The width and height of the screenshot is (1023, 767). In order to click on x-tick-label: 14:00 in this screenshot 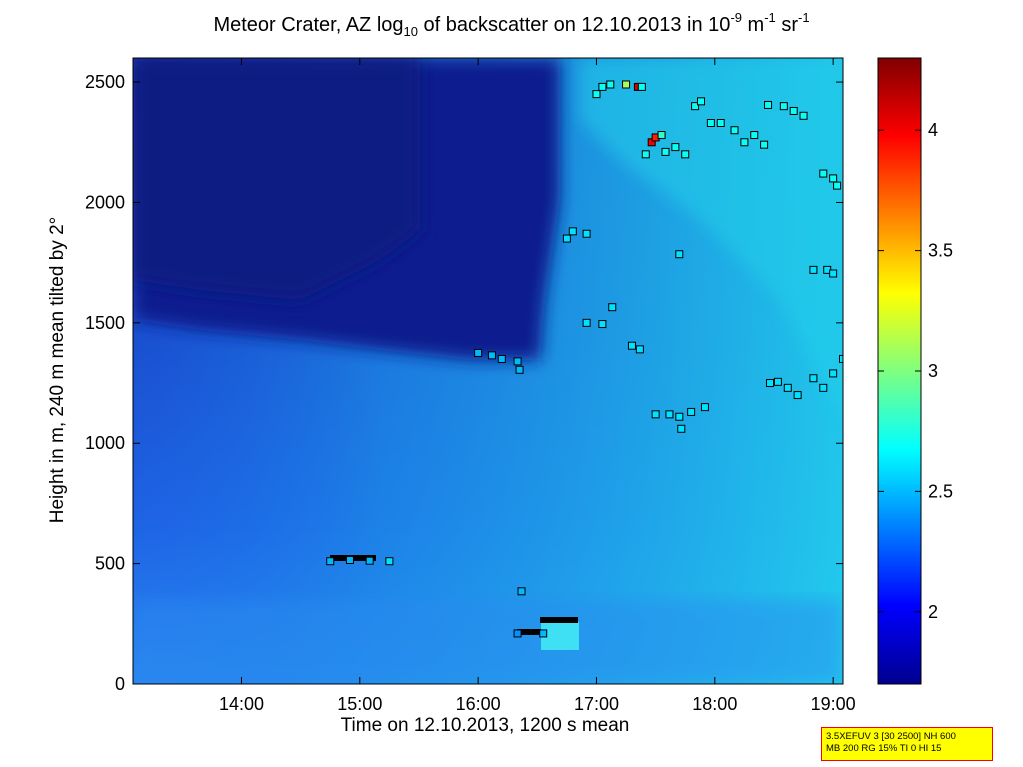, I will do `click(241, 704)`.